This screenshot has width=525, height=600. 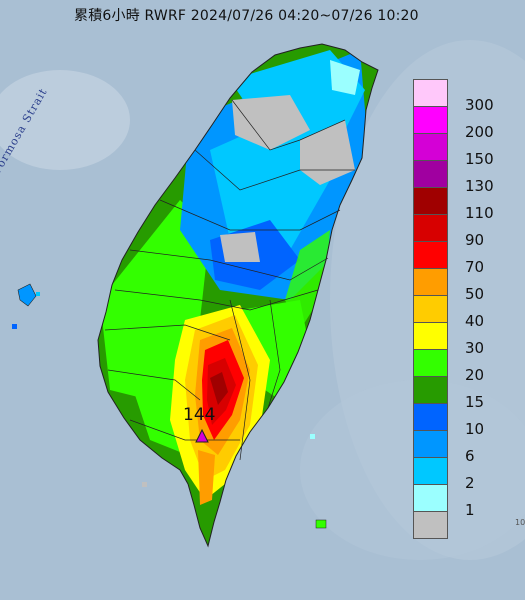 I want to click on max-rainfall-value: 144, so click(x=199, y=415).